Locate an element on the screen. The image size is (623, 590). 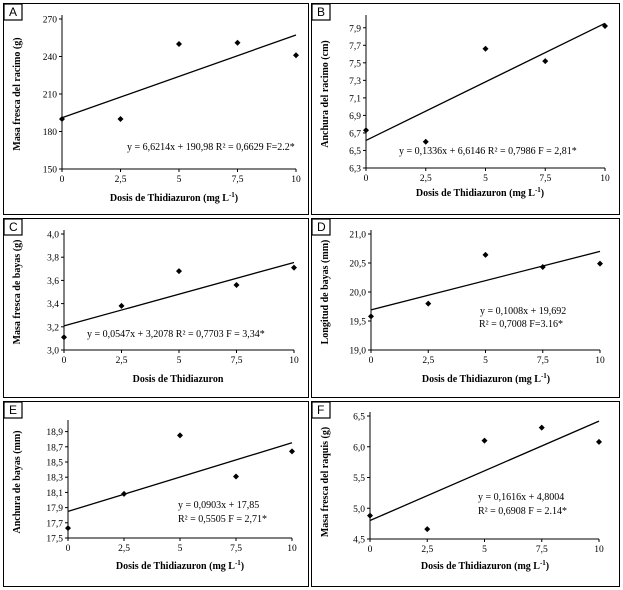
y-tick-label: 17,9 is located at coordinates (54, 509).